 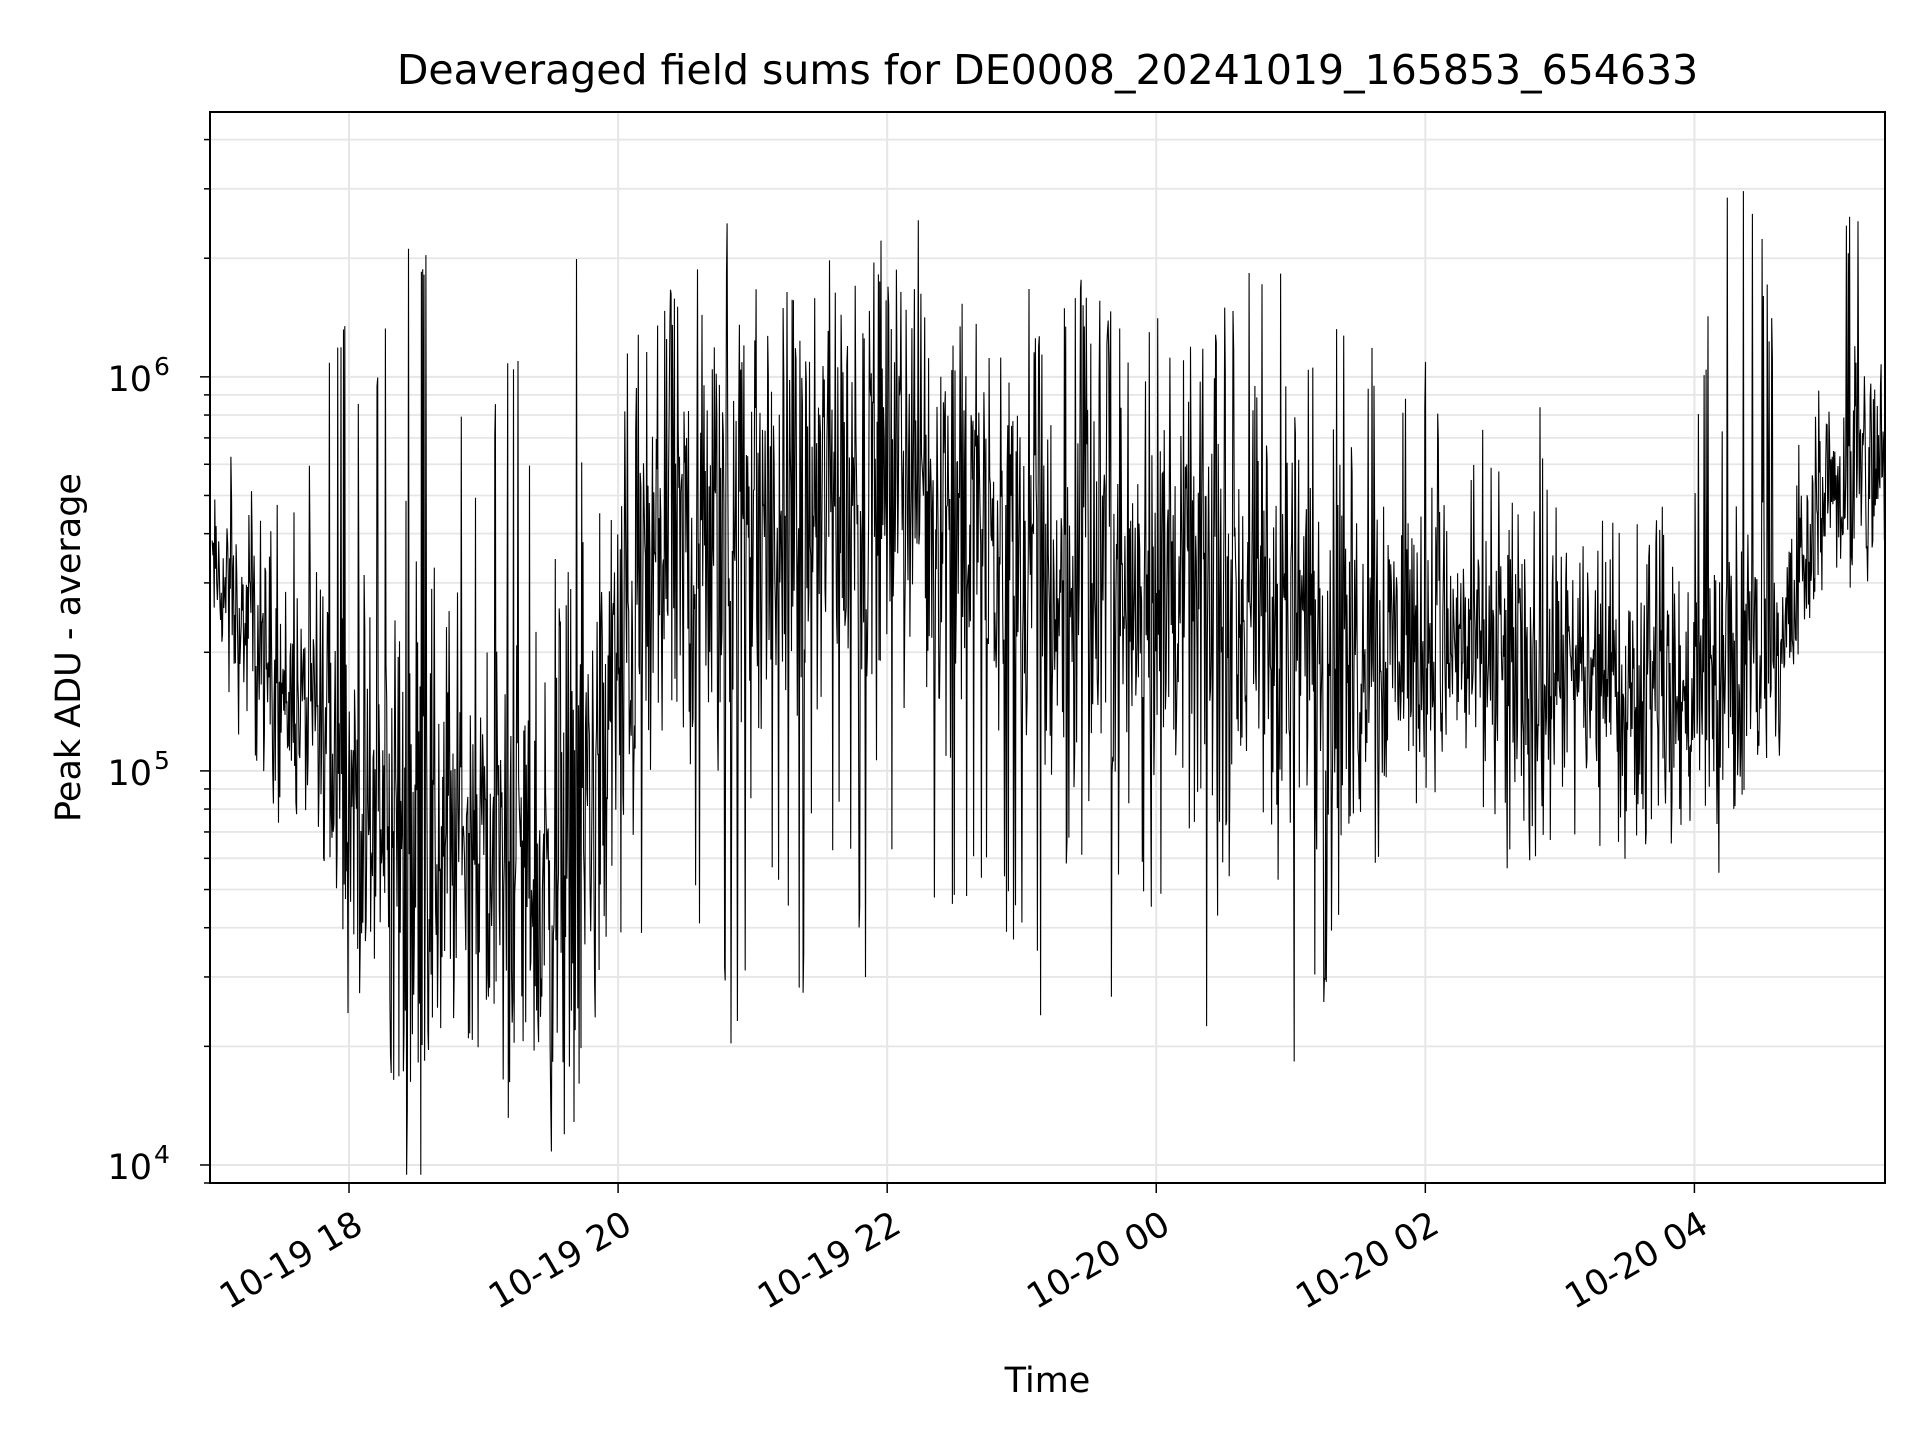 What do you see at coordinates (1098, 1260) in the screenshot?
I see `x-tick-label: 10-20 00` at bounding box center [1098, 1260].